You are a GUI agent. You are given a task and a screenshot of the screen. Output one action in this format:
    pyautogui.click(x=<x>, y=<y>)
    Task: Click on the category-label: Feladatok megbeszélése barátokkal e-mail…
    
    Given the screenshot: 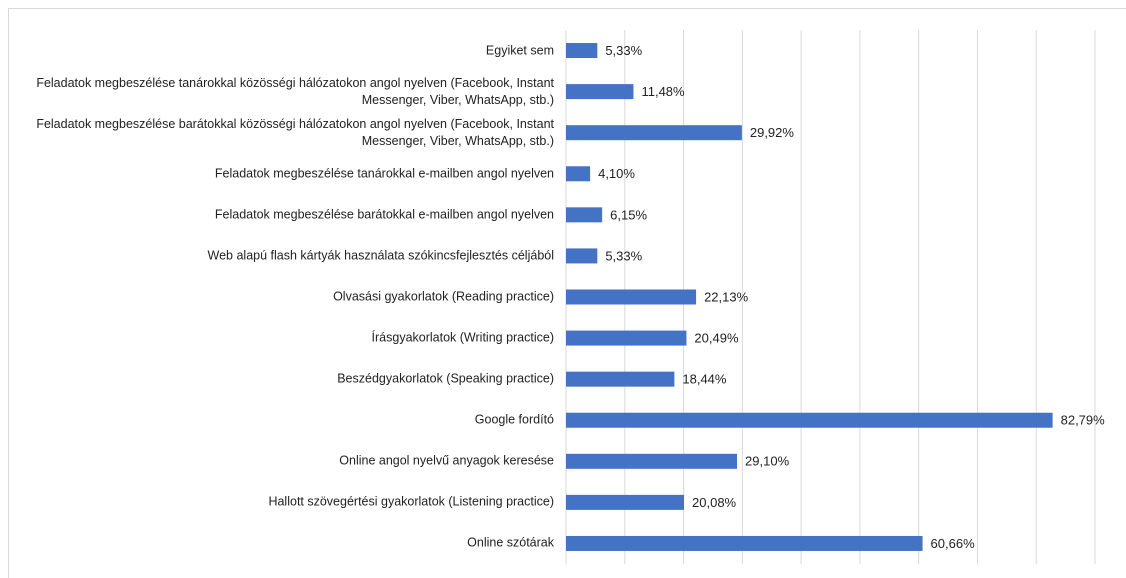 What is the action you would take?
    pyautogui.click(x=384, y=214)
    